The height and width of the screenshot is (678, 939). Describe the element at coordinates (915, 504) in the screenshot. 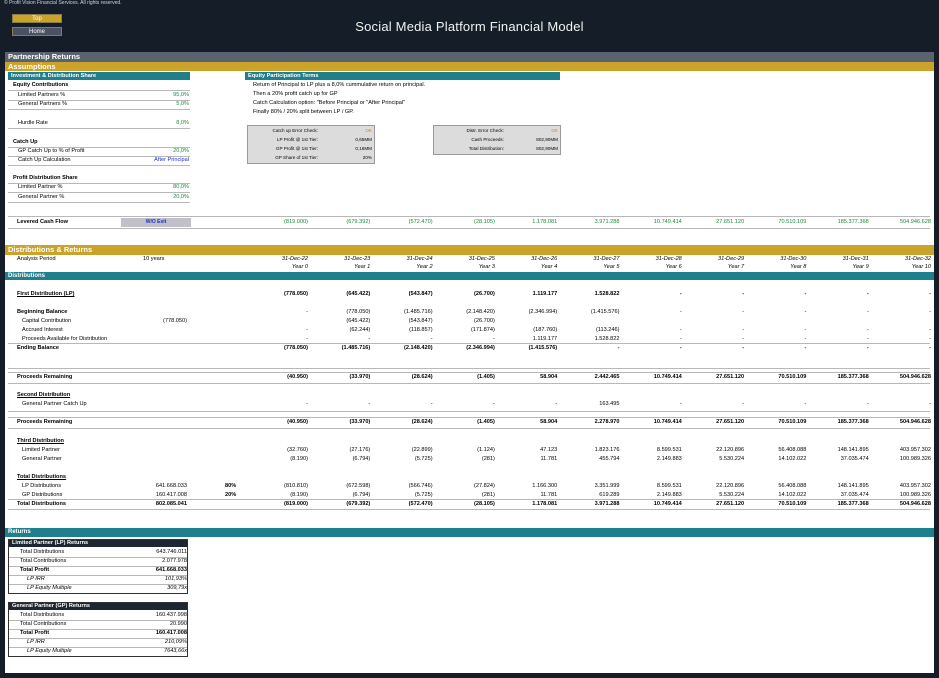

I see `table-cell: 504.946.628` at that location.